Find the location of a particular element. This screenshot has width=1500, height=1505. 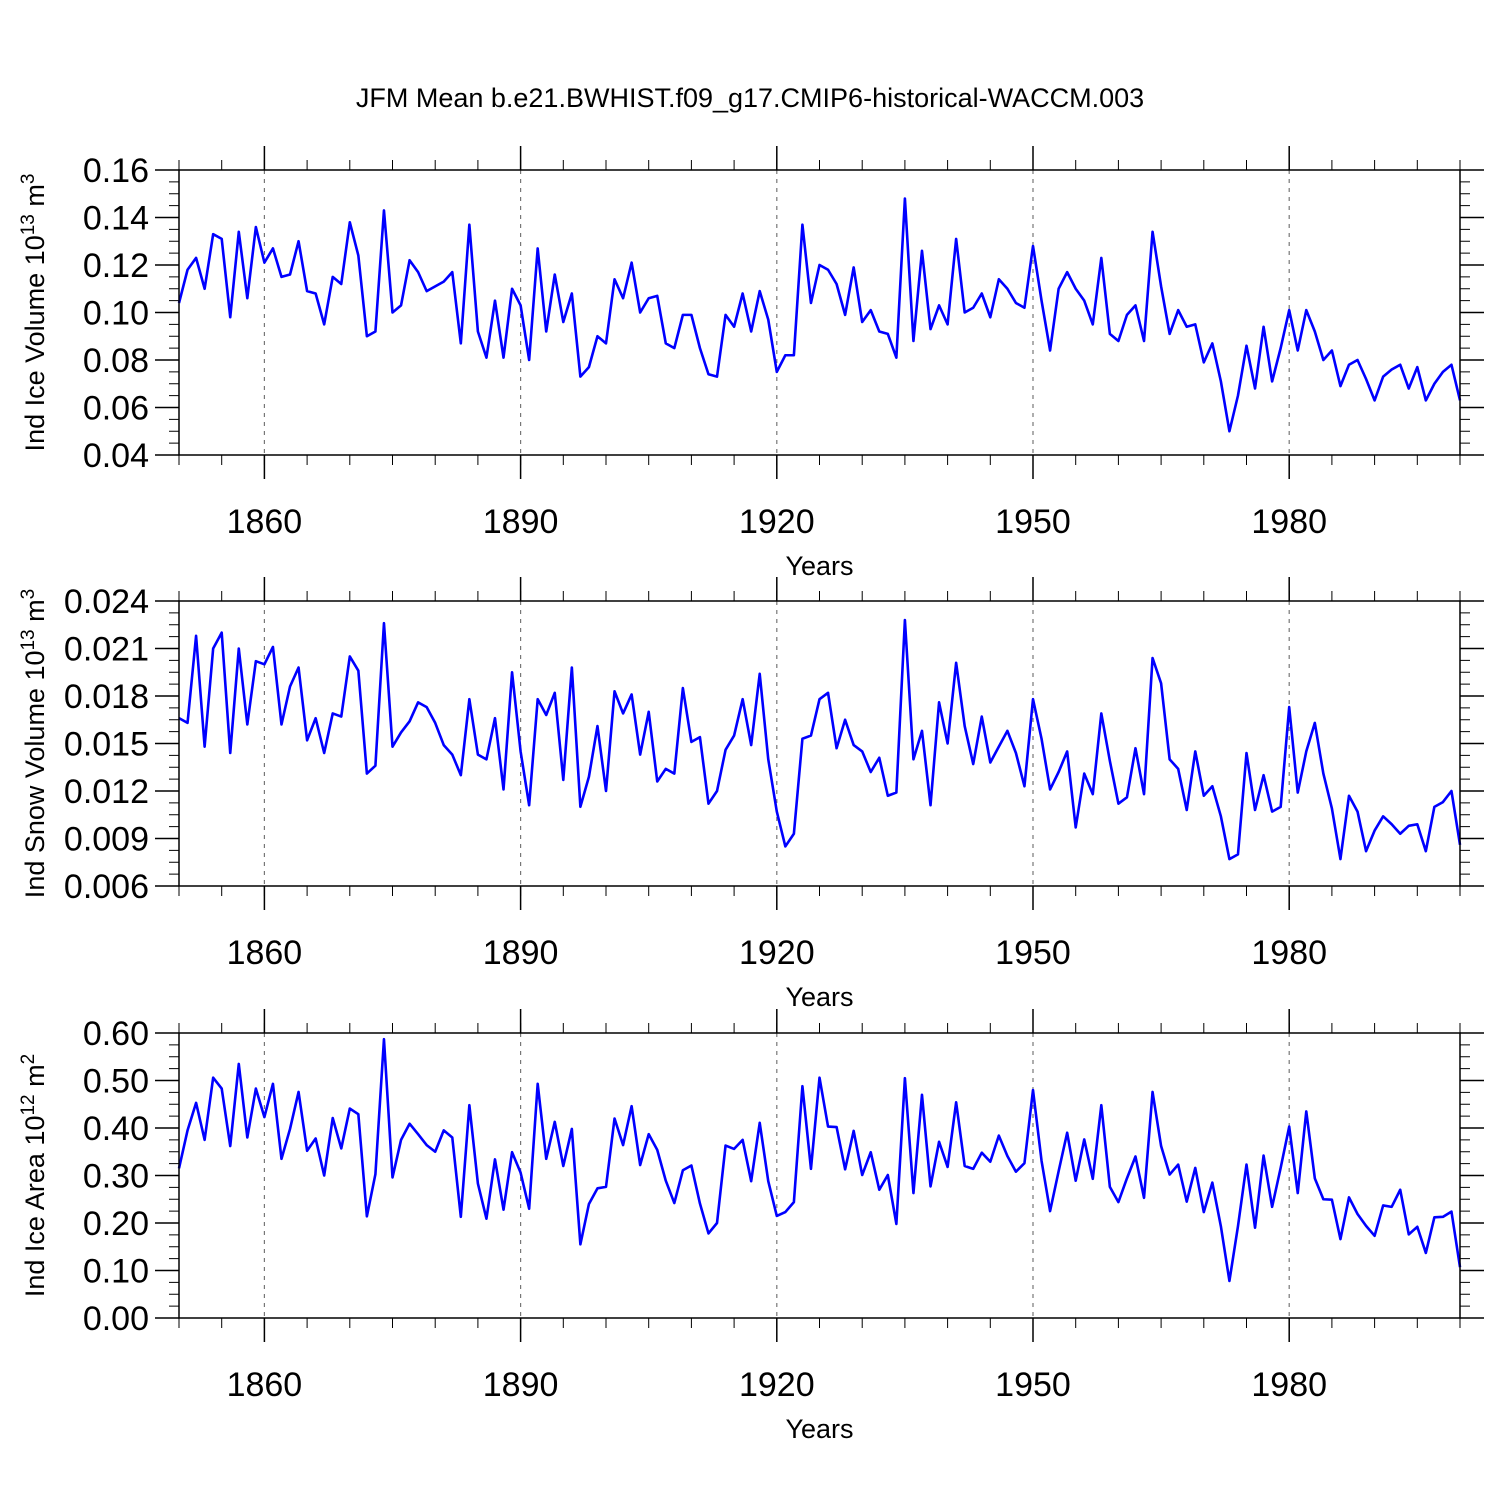

y-axis-label: Ind Ice Area 1012 m2 is located at coordinates (34, 1175).